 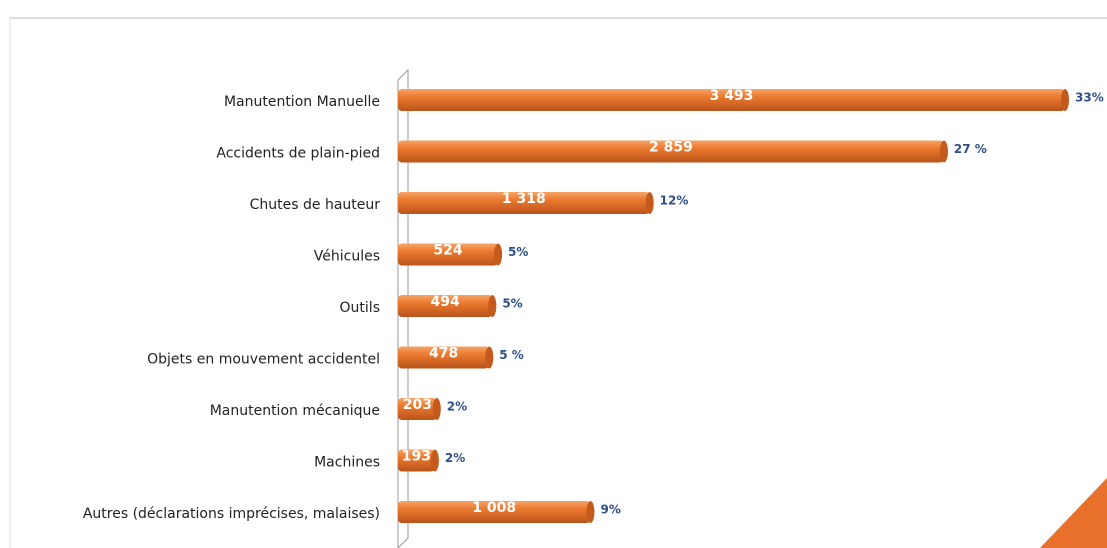 I want to click on percent-label: 5 %, so click(x=511, y=355).